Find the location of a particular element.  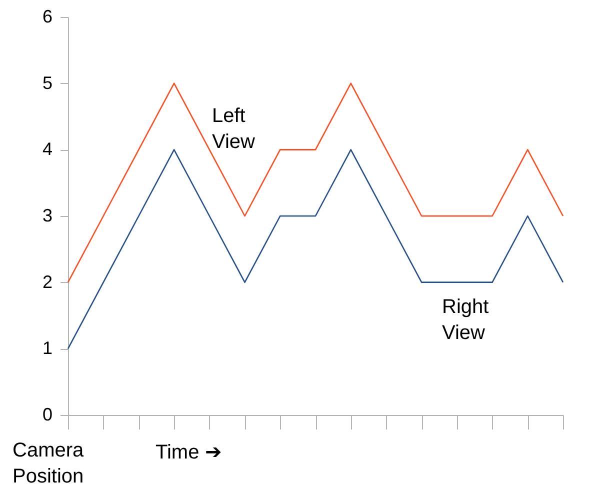

y-tick-label: 2 is located at coordinates (47, 282).